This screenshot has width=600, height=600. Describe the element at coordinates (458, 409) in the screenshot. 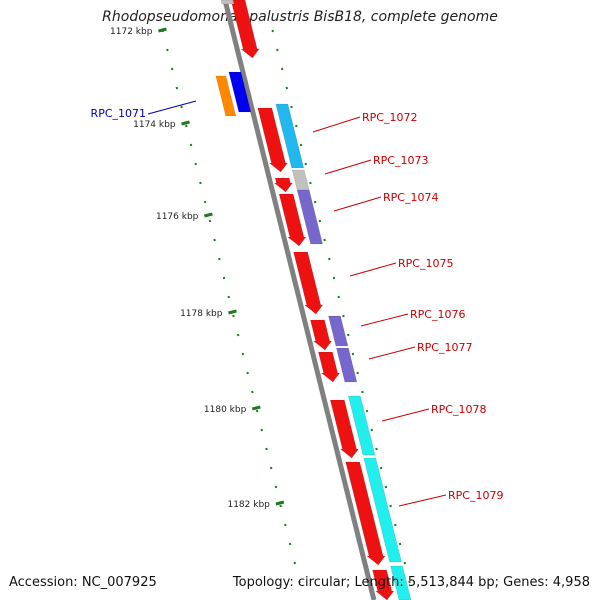

I see `gene-label: RPC_1078` at that location.